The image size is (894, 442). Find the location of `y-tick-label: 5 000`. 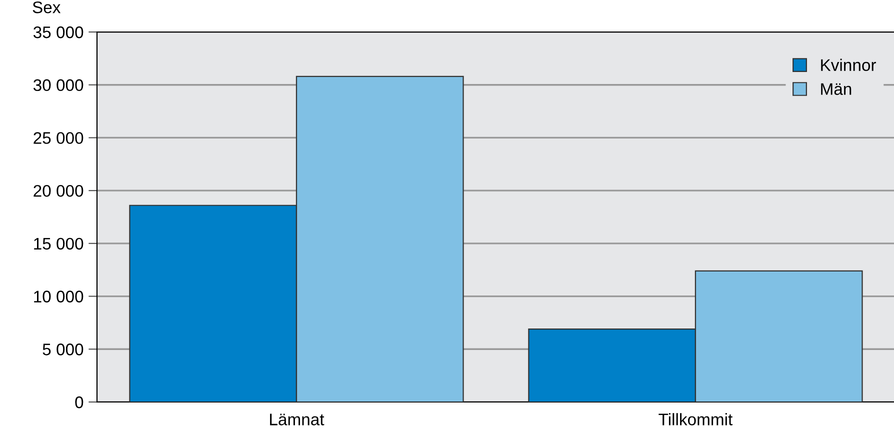

y-tick-label: 5 000 is located at coordinates (63, 350).